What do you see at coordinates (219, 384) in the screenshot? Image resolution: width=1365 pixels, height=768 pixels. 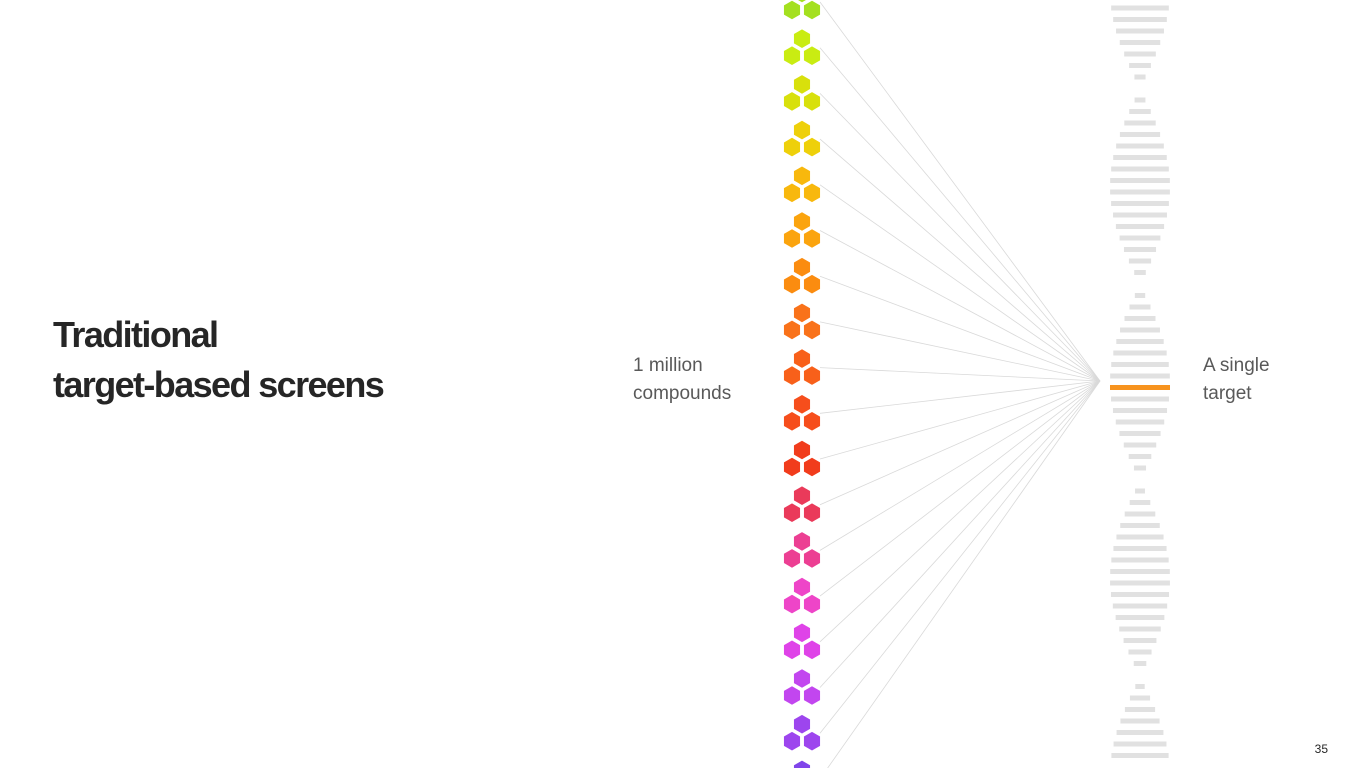 I see `slide-title-line-2: target-based screens` at bounding box center [219, 384].